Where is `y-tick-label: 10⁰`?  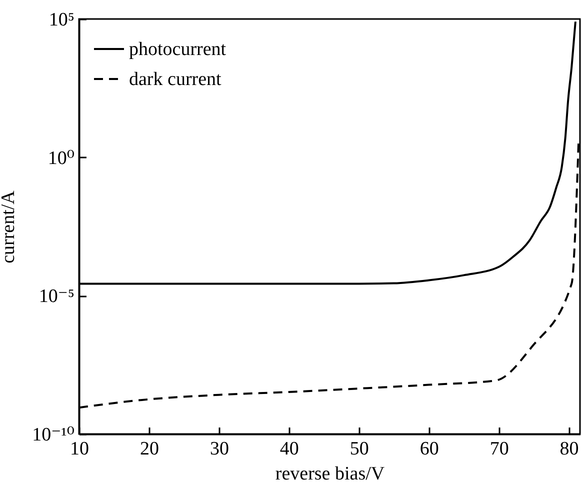
y-tick-label: 10⁰ is located at coordinates (61, 158).